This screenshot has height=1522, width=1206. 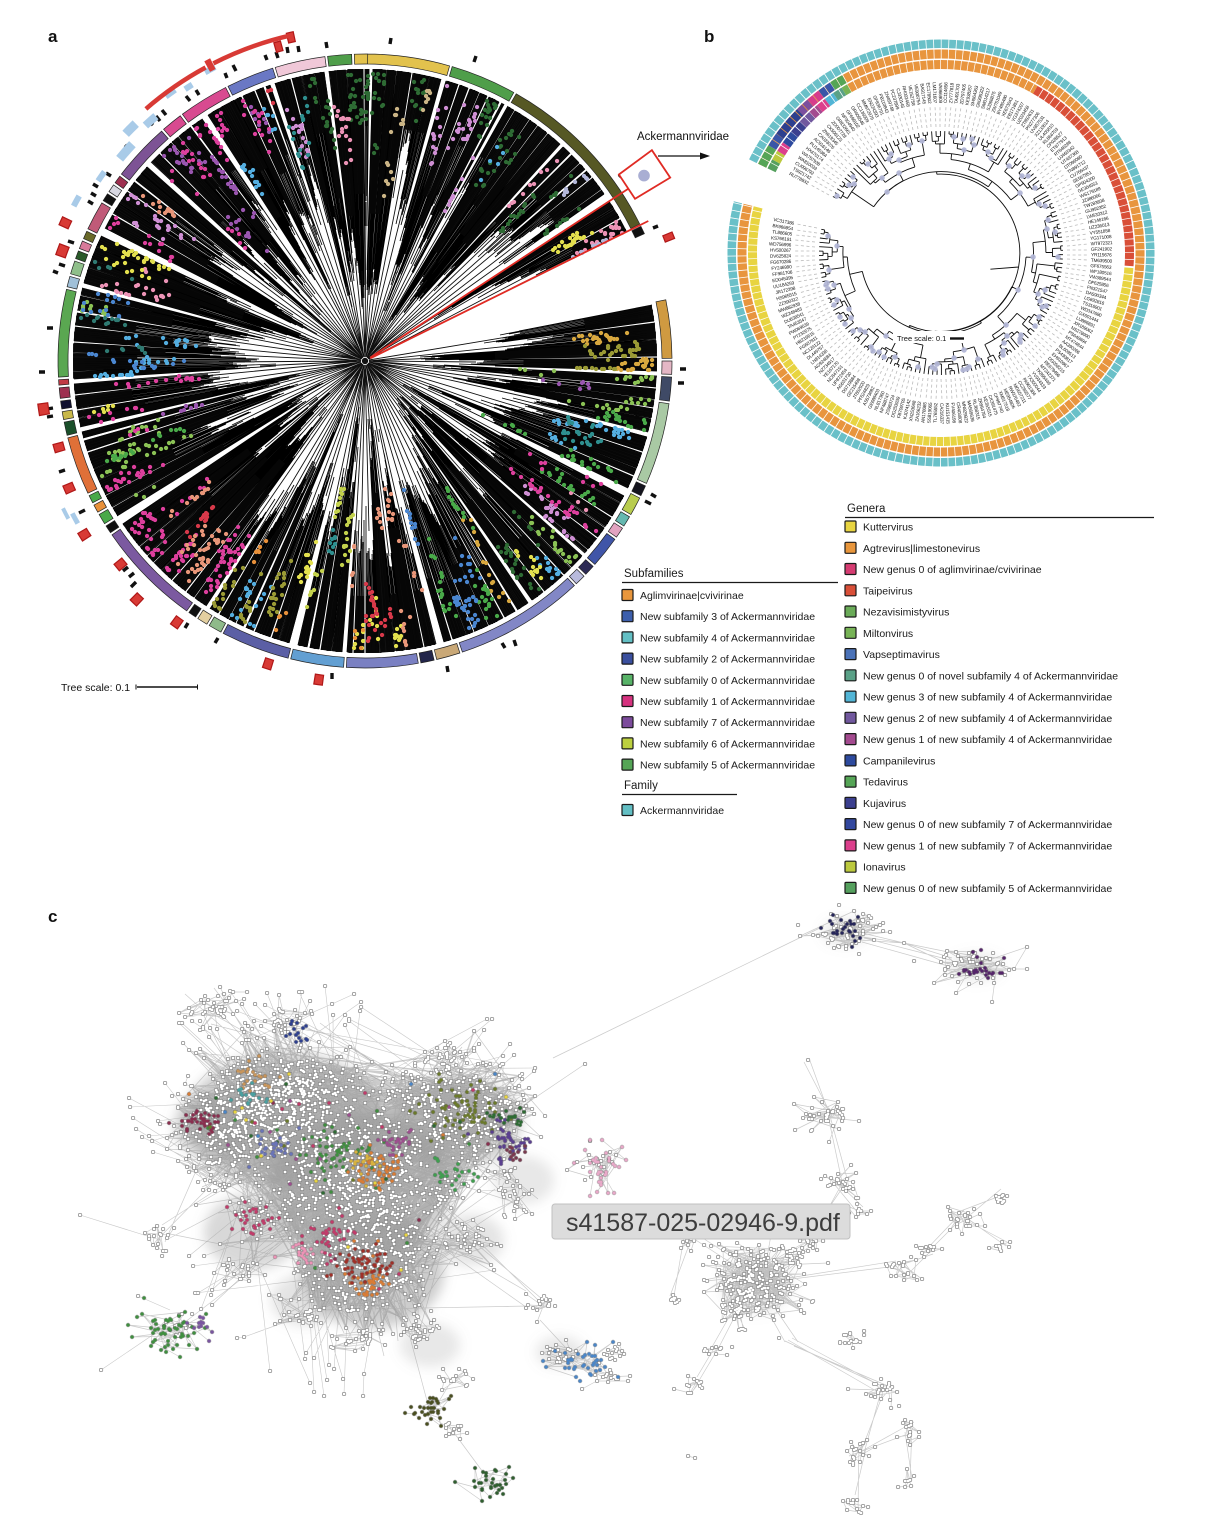 I want to click on svg-text: BK966954, so click(x=783, y=227).